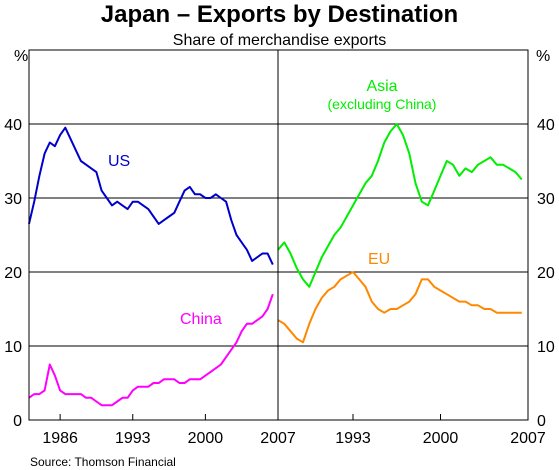 This screenshot has width=559, height=470. What do you see at coordinates (381, 86) in the screenshot?
I see `asia-series-label: Asia` at bounding box center [381, 86].